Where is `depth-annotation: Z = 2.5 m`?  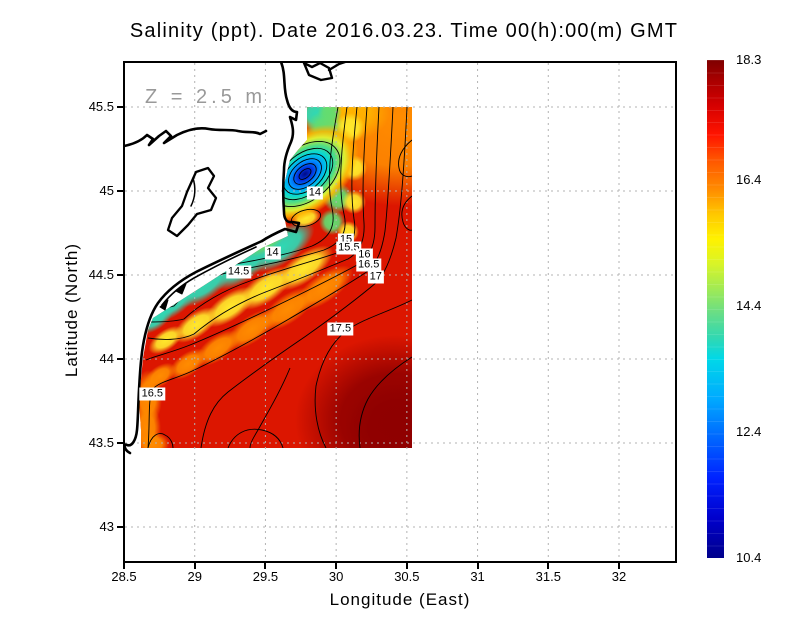
depth-annotation: Z = 2.5 m is located at coordinates (206, 97).